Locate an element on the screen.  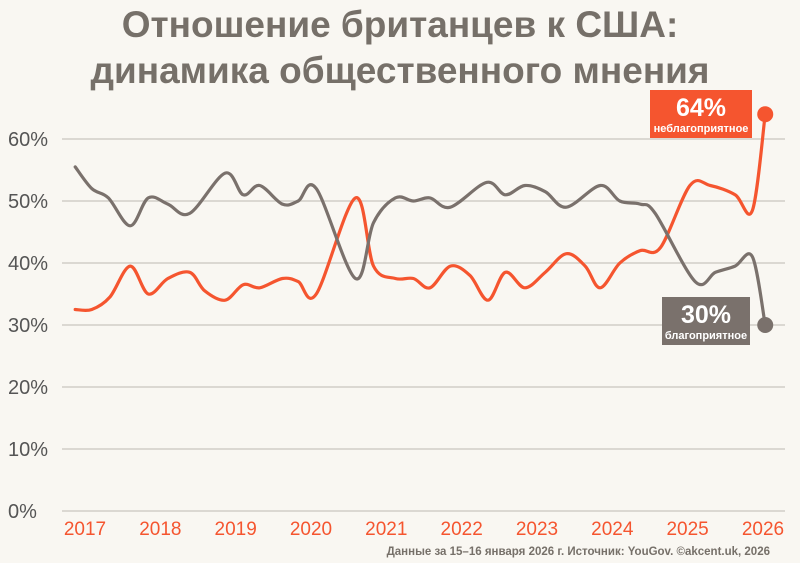
x-tick-label: 2017 is located at coordinates (85, 529).